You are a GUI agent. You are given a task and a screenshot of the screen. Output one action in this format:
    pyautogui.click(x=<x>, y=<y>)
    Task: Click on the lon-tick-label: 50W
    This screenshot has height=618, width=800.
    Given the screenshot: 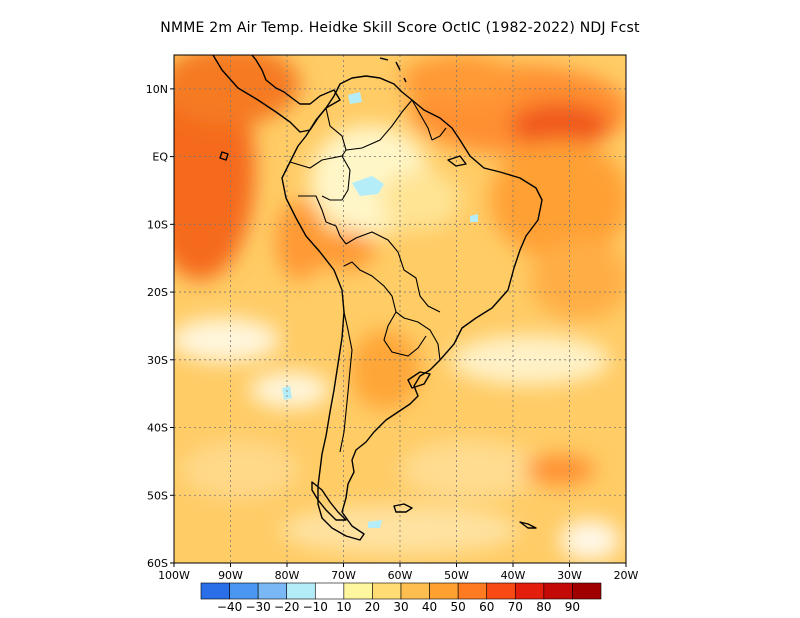 What is the action you would take?
    pyautogui.click(x=456, y=575)
    